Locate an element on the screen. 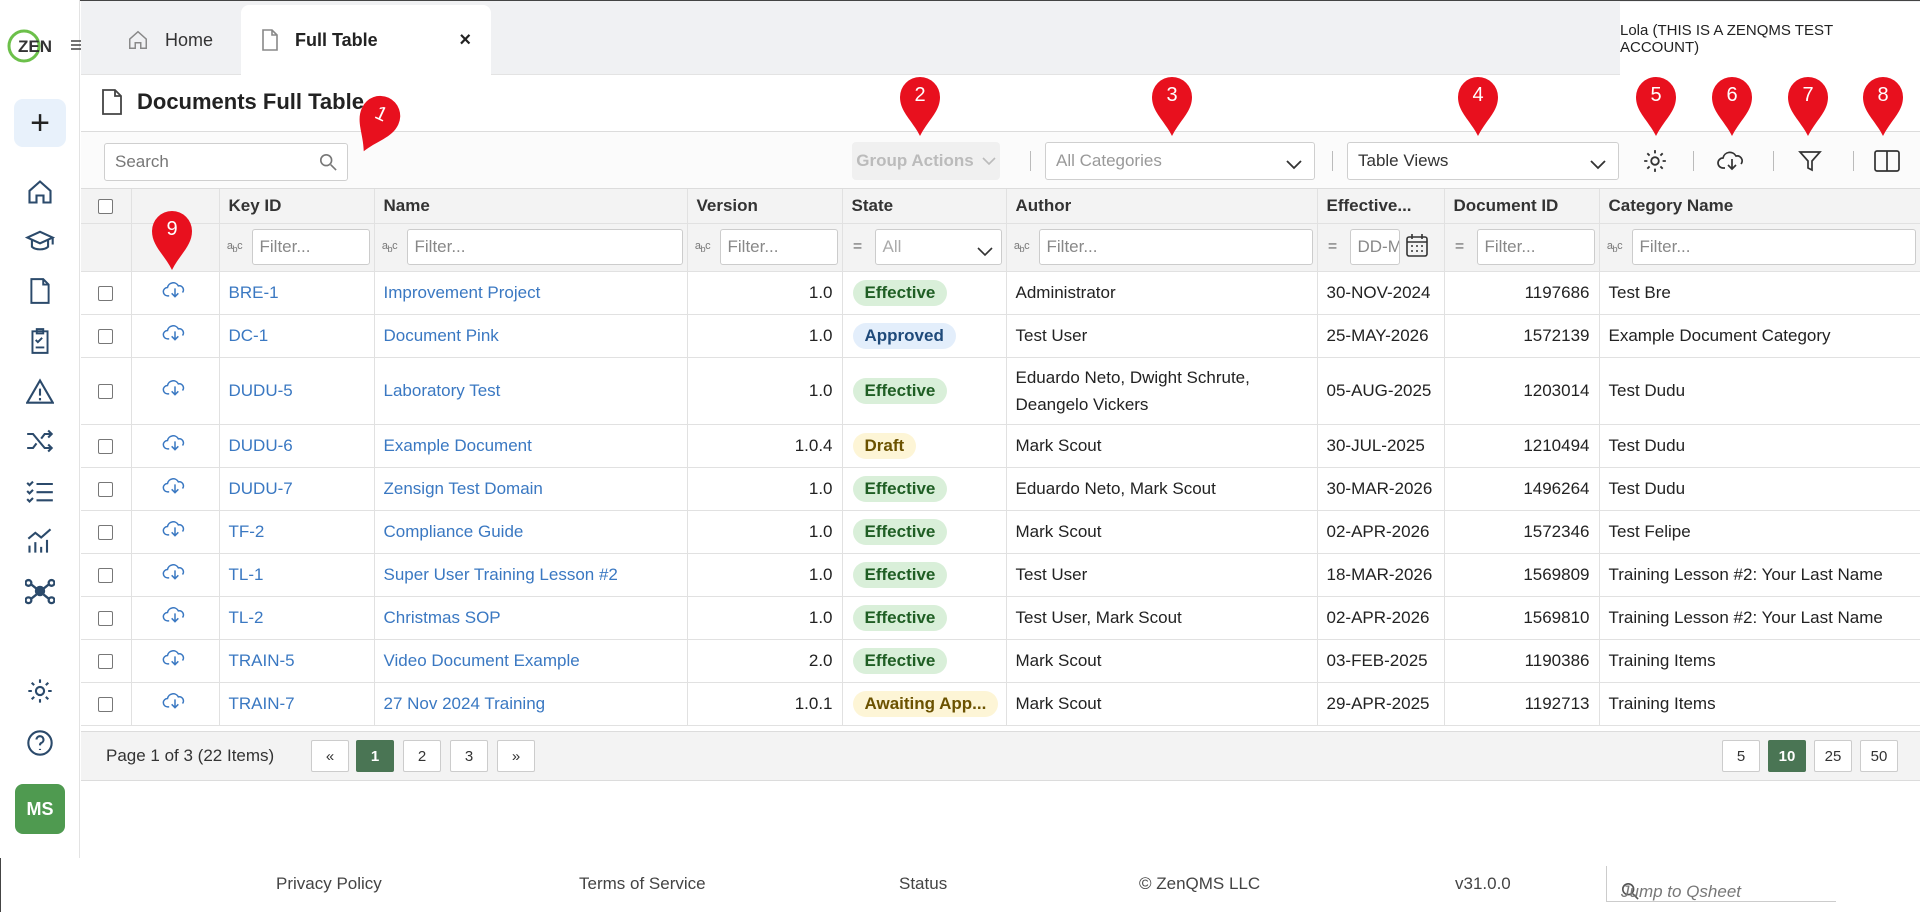 The image size is (1920, 912). page-size-50: 50 is located at coordinates (1879, 756).